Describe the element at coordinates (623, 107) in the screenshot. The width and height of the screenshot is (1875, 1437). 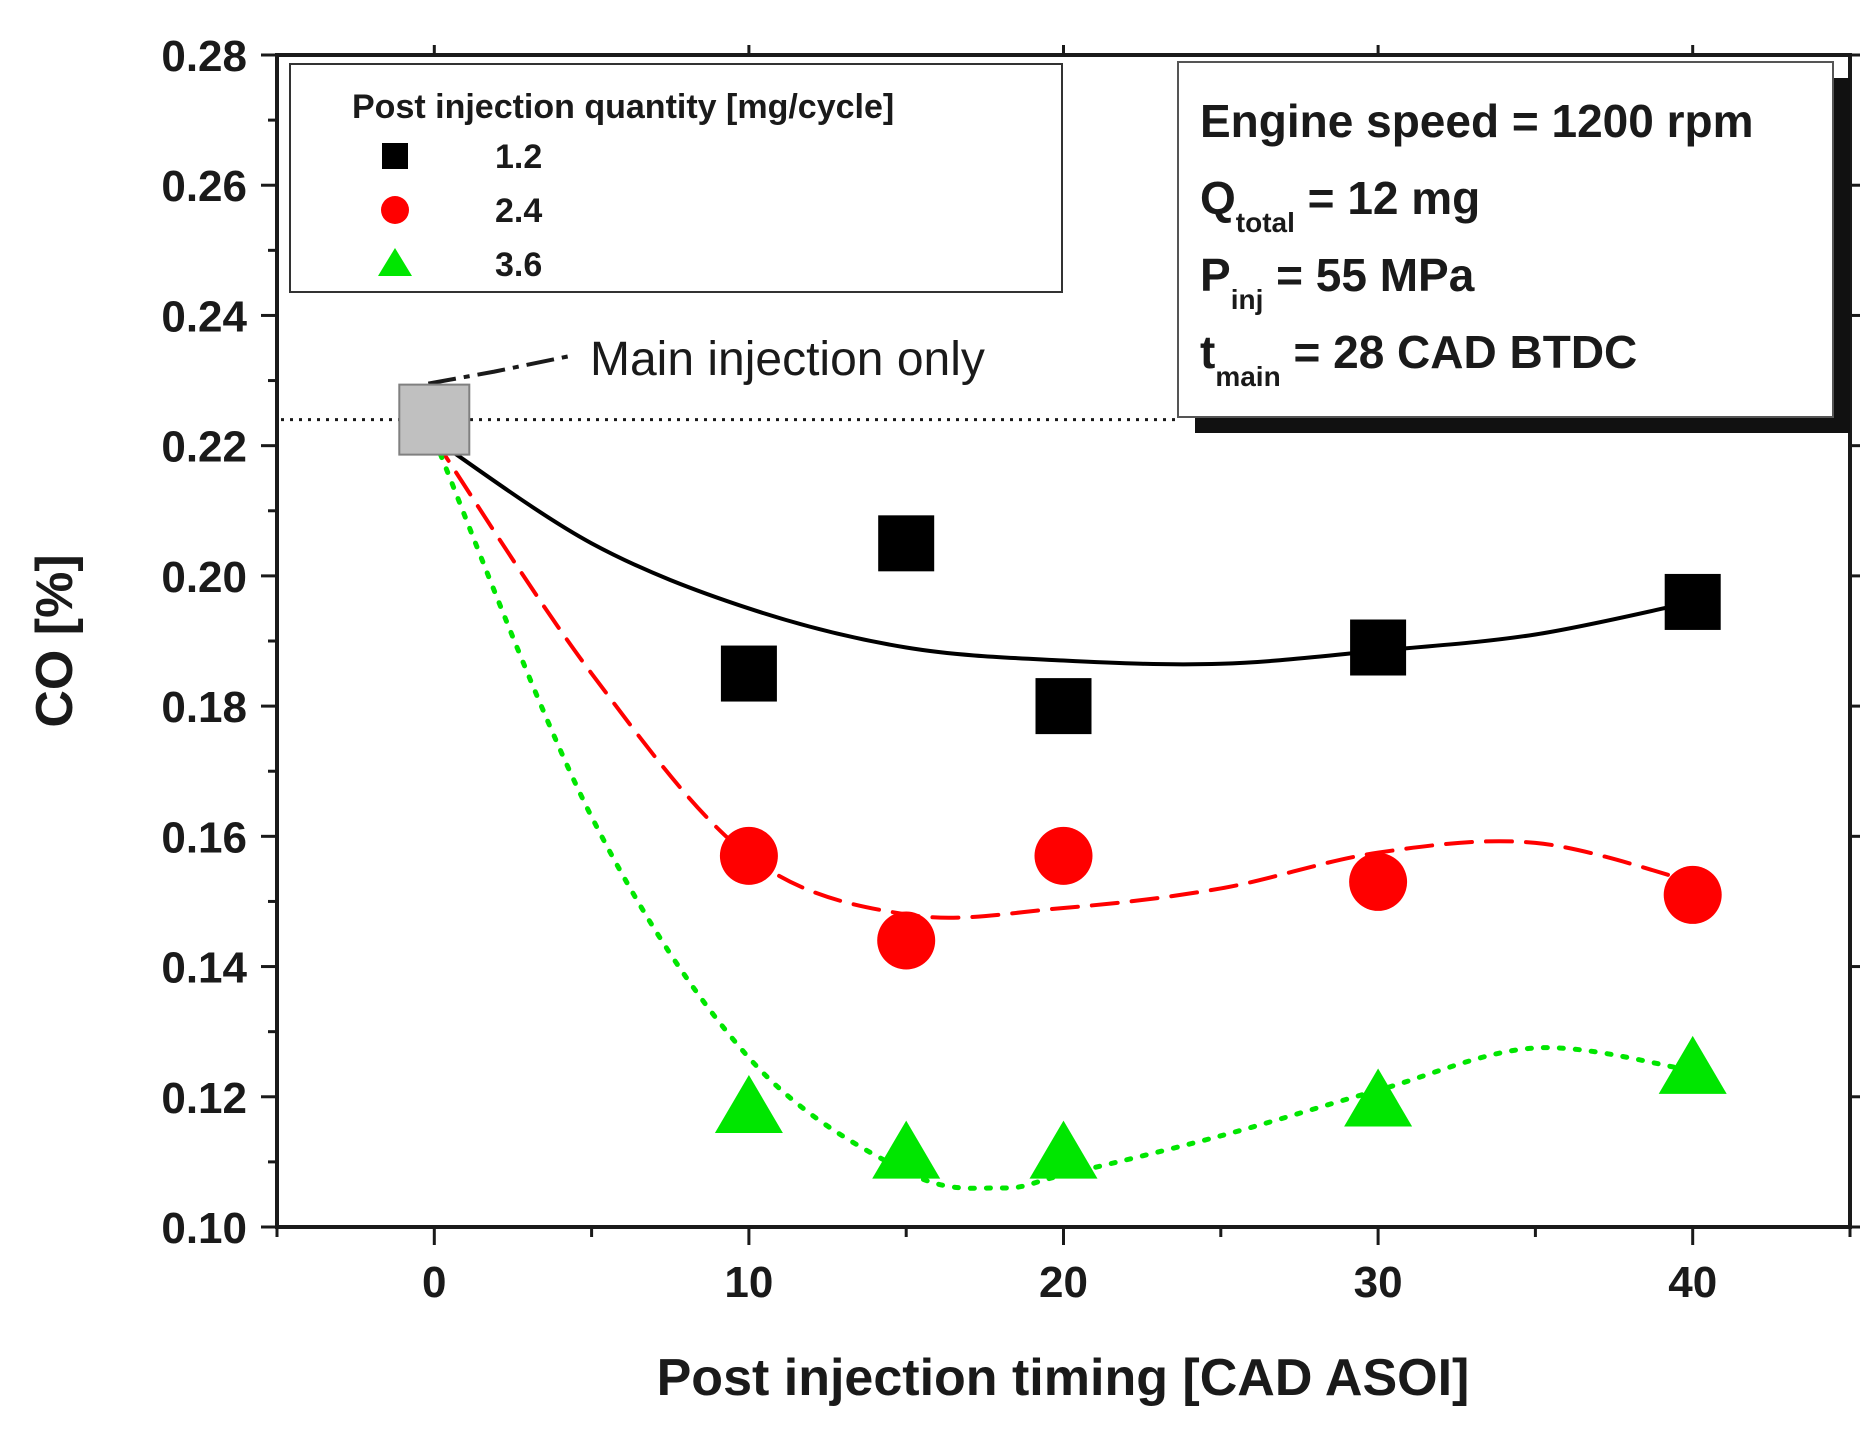
I see `legend-title: Post injection quantity [mg/cycle]` at that location.